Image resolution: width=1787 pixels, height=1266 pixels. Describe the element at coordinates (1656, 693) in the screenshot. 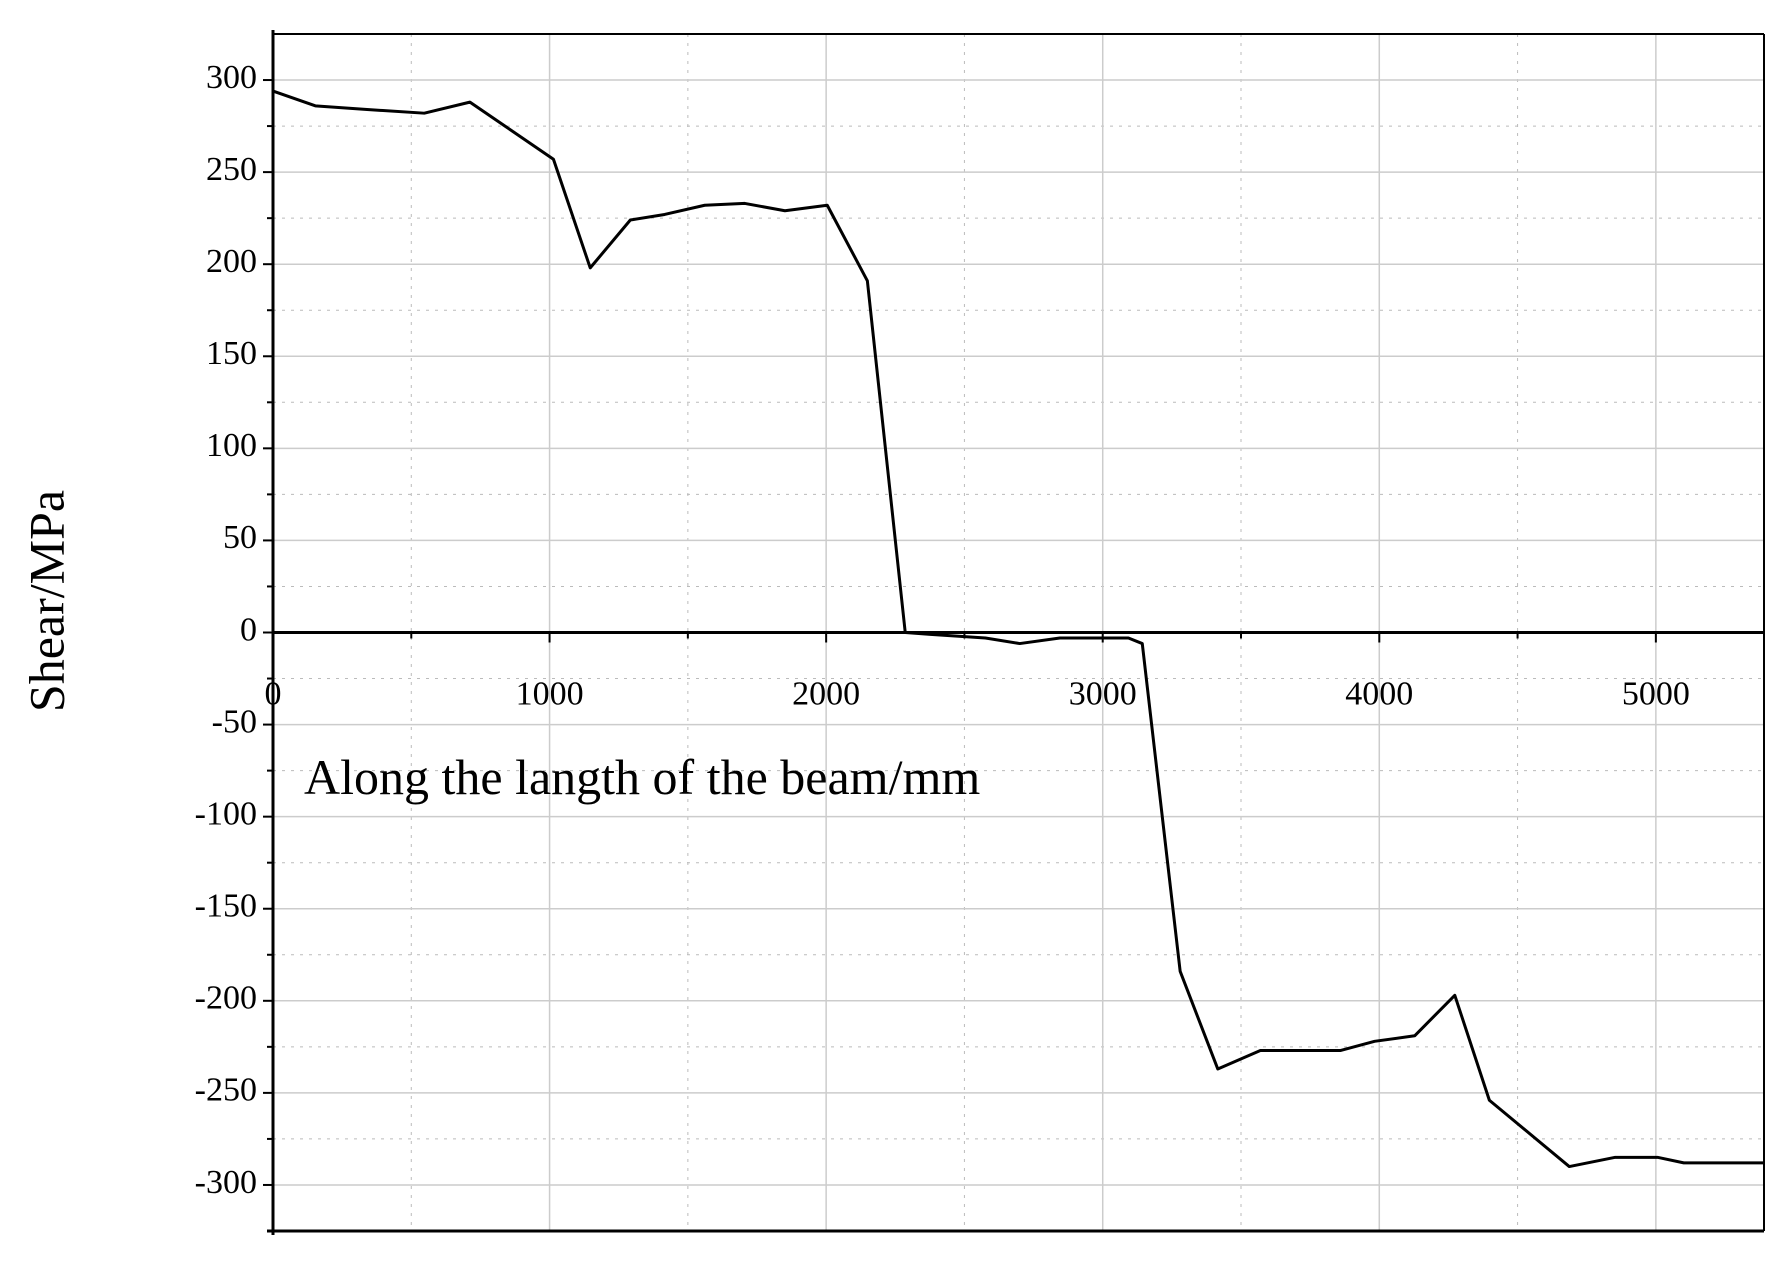

I see `x-tick-label: 5000` at that location.